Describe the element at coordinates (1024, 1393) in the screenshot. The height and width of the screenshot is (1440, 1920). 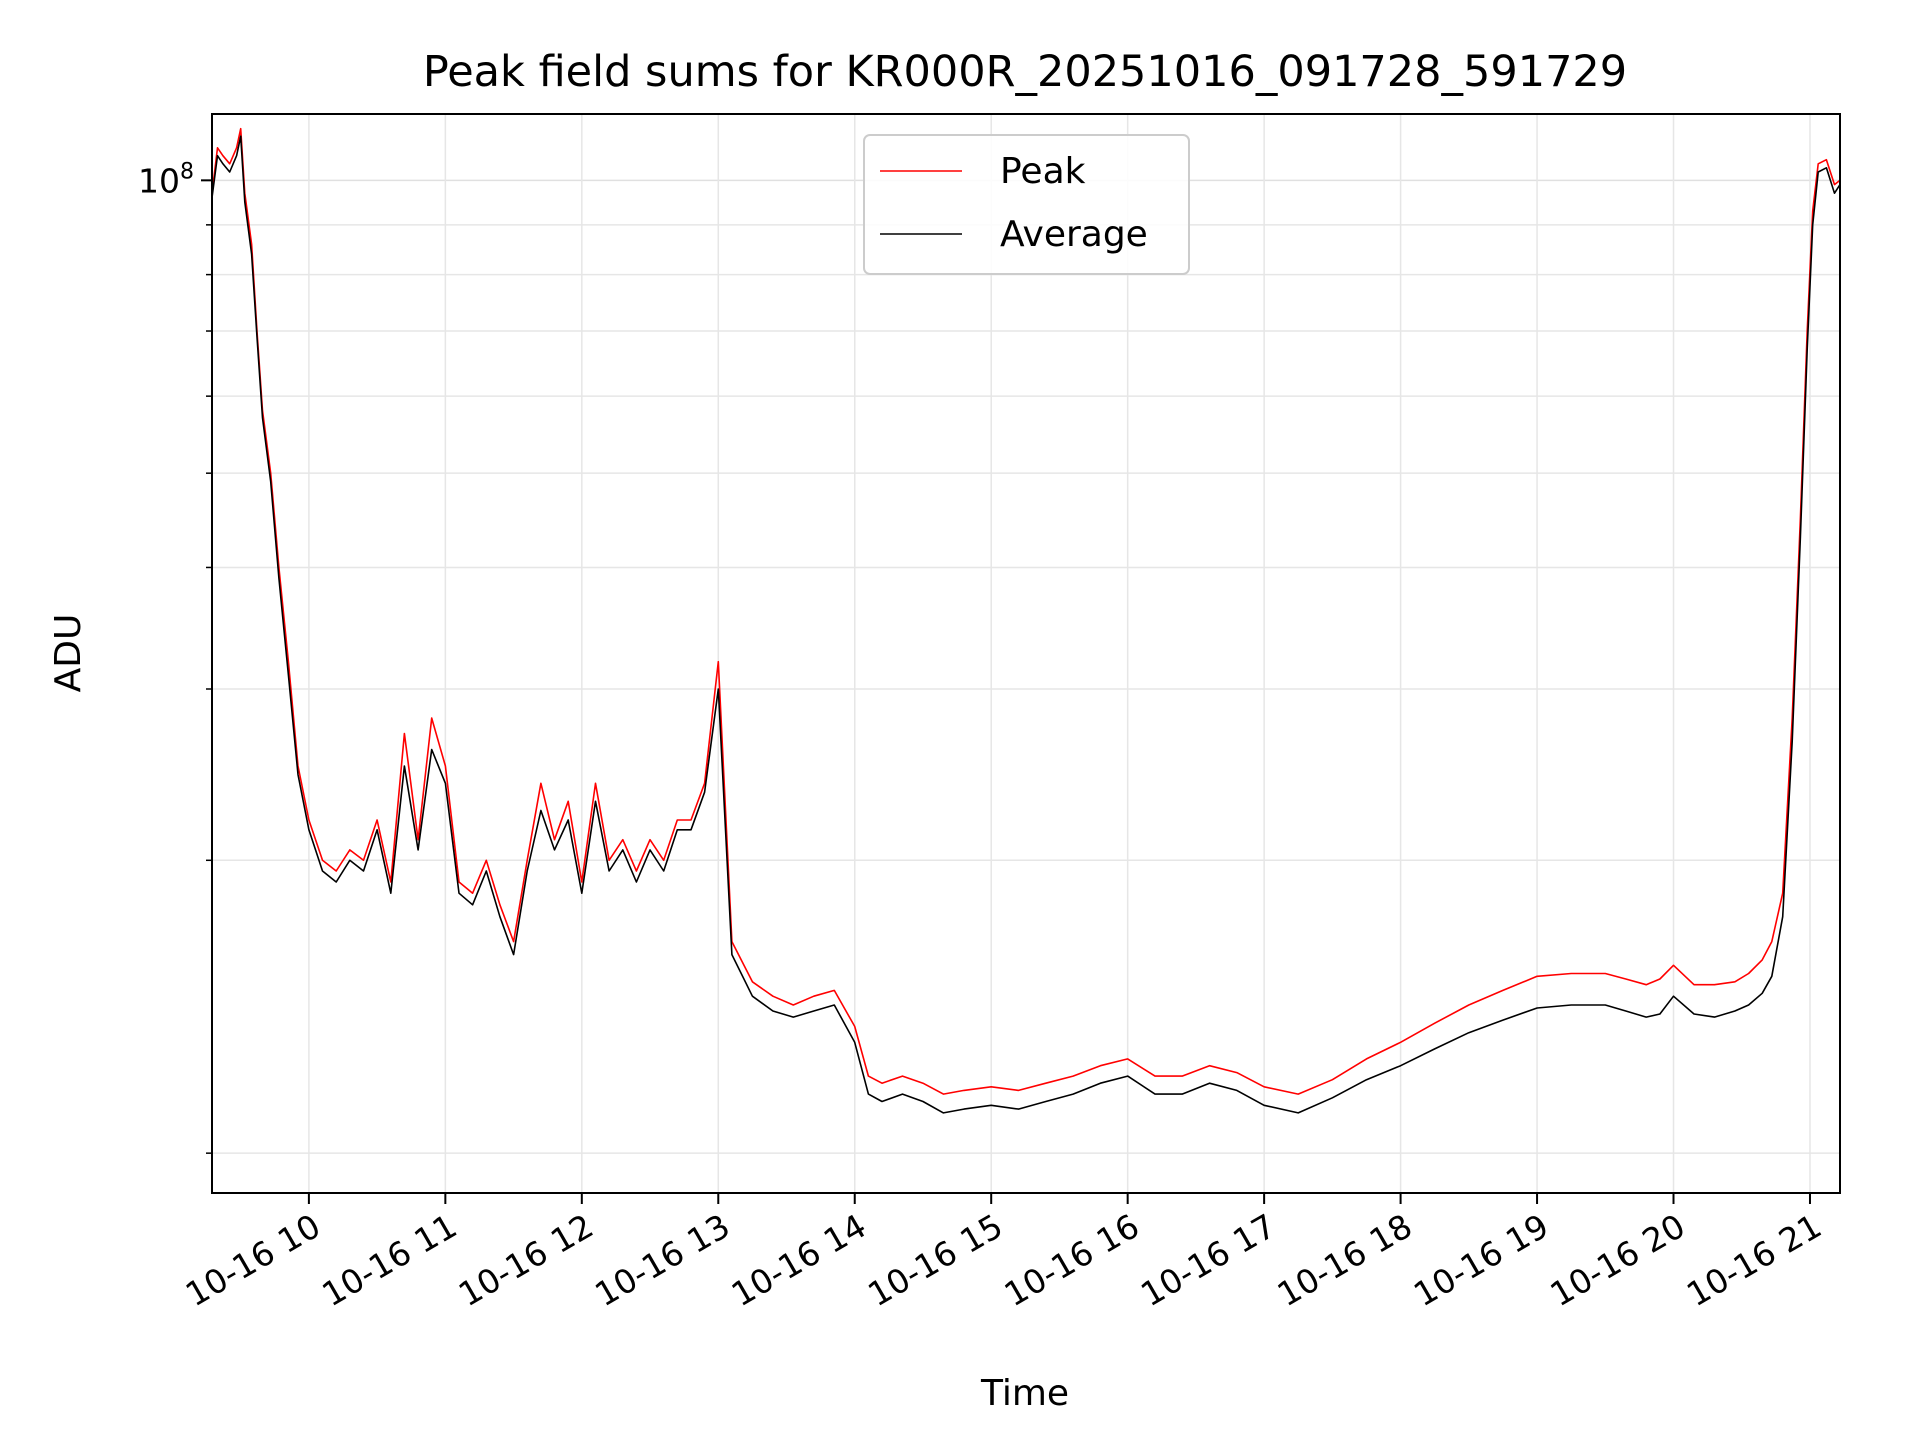
I see `x-axis-label: Time` at that location.